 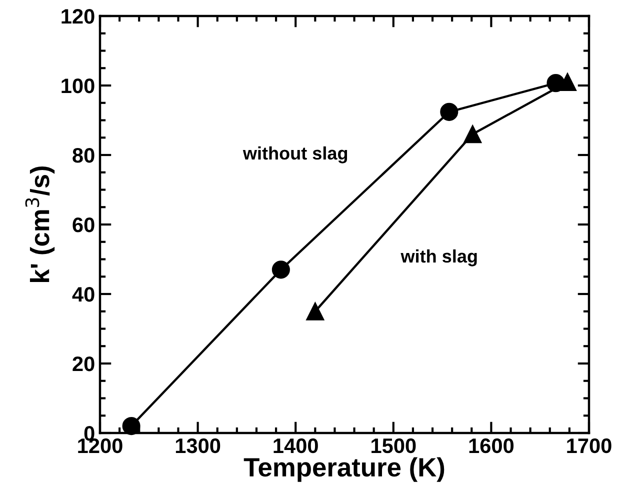 What do you see at coordinates (491, 446) in the screenshot?
I see `x-tick-label: 1600` at bounding box center [491, 446].